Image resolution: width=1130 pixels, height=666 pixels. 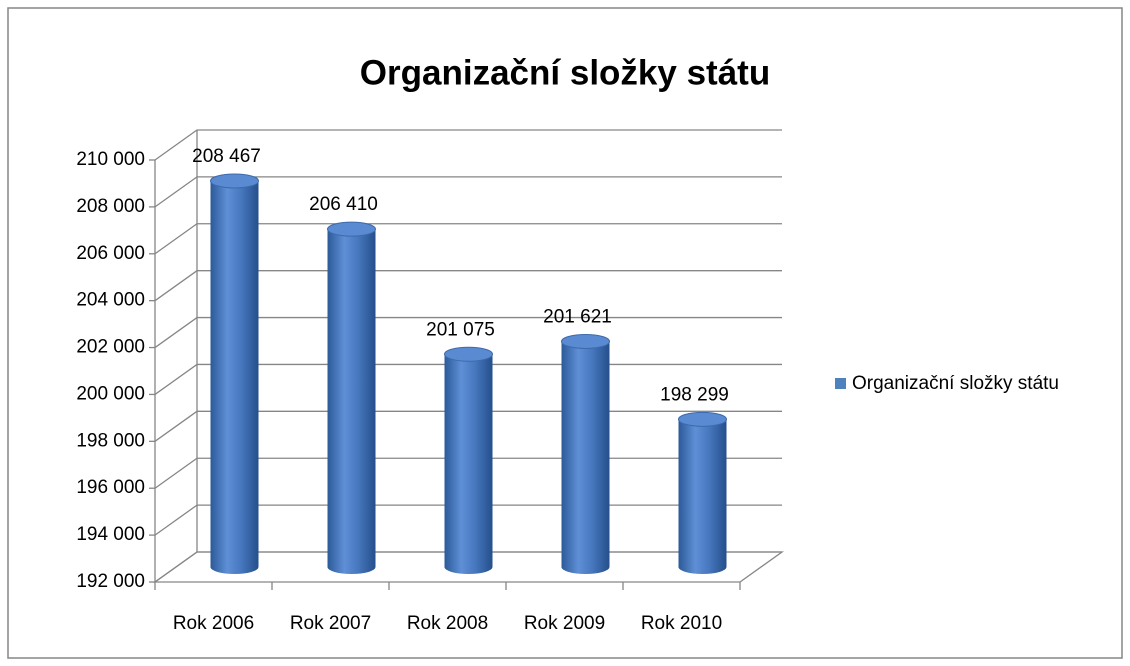 I want to click on x-tick-label: Rok 2009, so click(x=564, y=623).